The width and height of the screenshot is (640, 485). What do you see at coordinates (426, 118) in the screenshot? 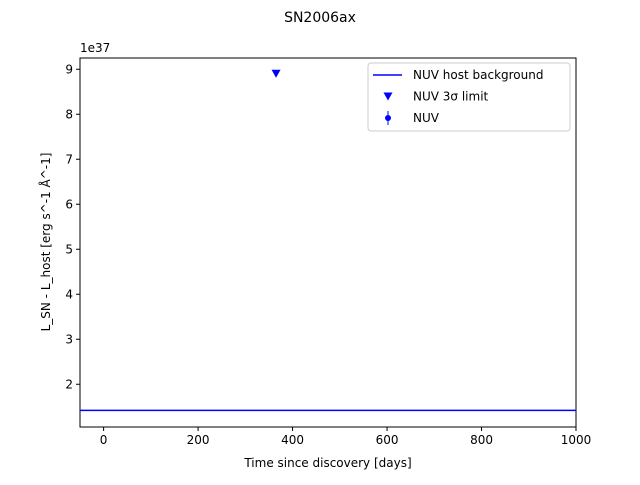
I see `legend-entry-label: NUV` at bounding box center [426, 118].